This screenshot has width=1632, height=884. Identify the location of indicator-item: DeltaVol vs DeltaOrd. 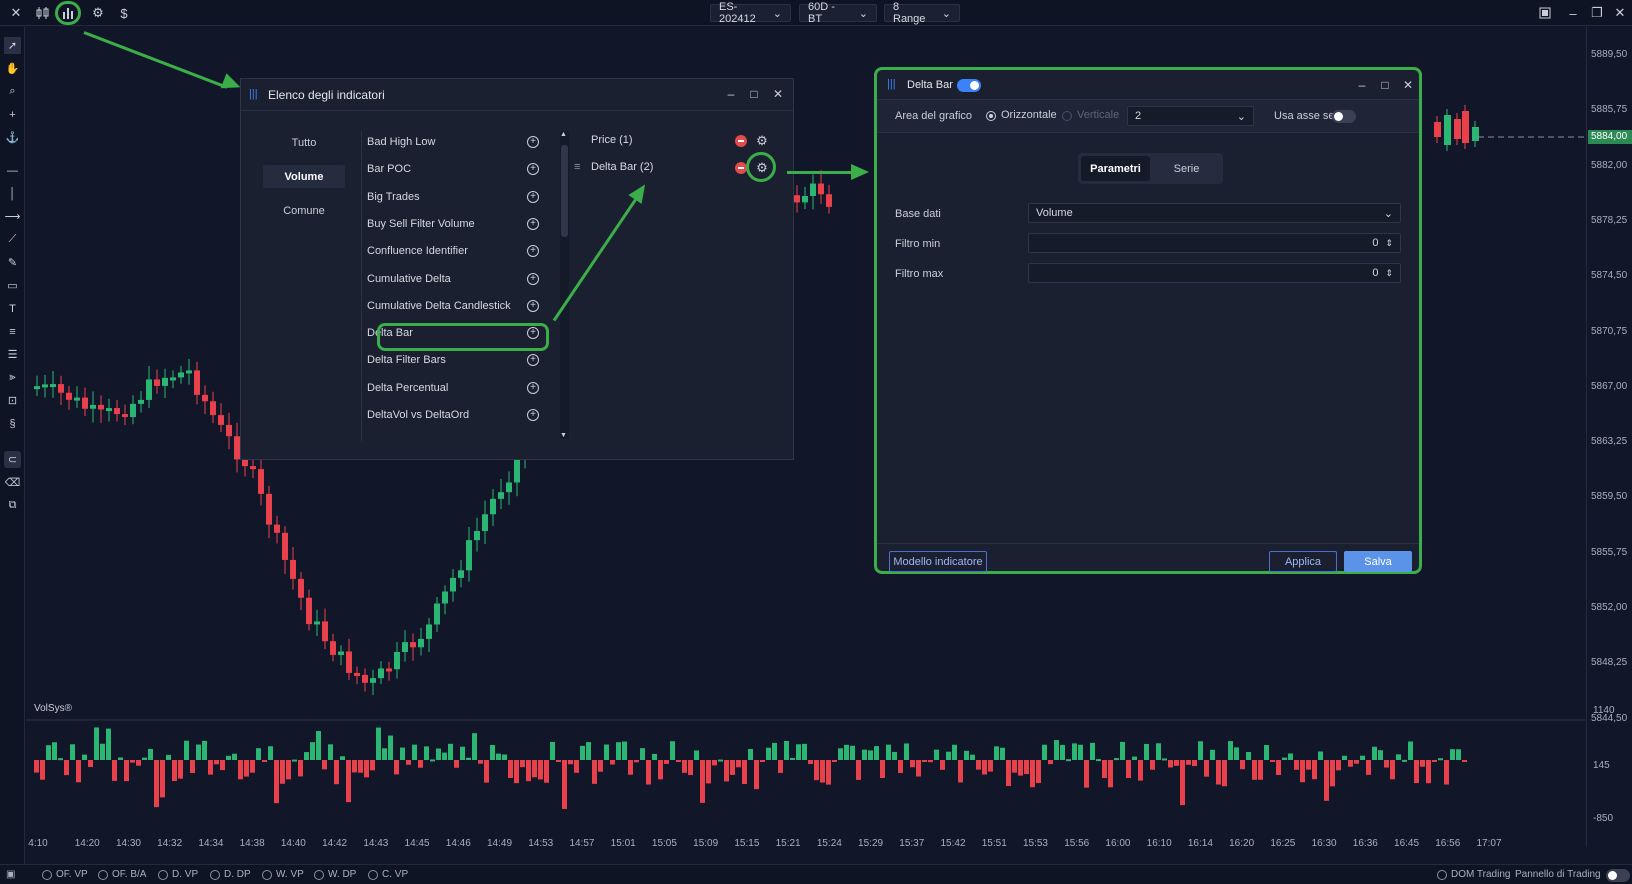
(418, 415).